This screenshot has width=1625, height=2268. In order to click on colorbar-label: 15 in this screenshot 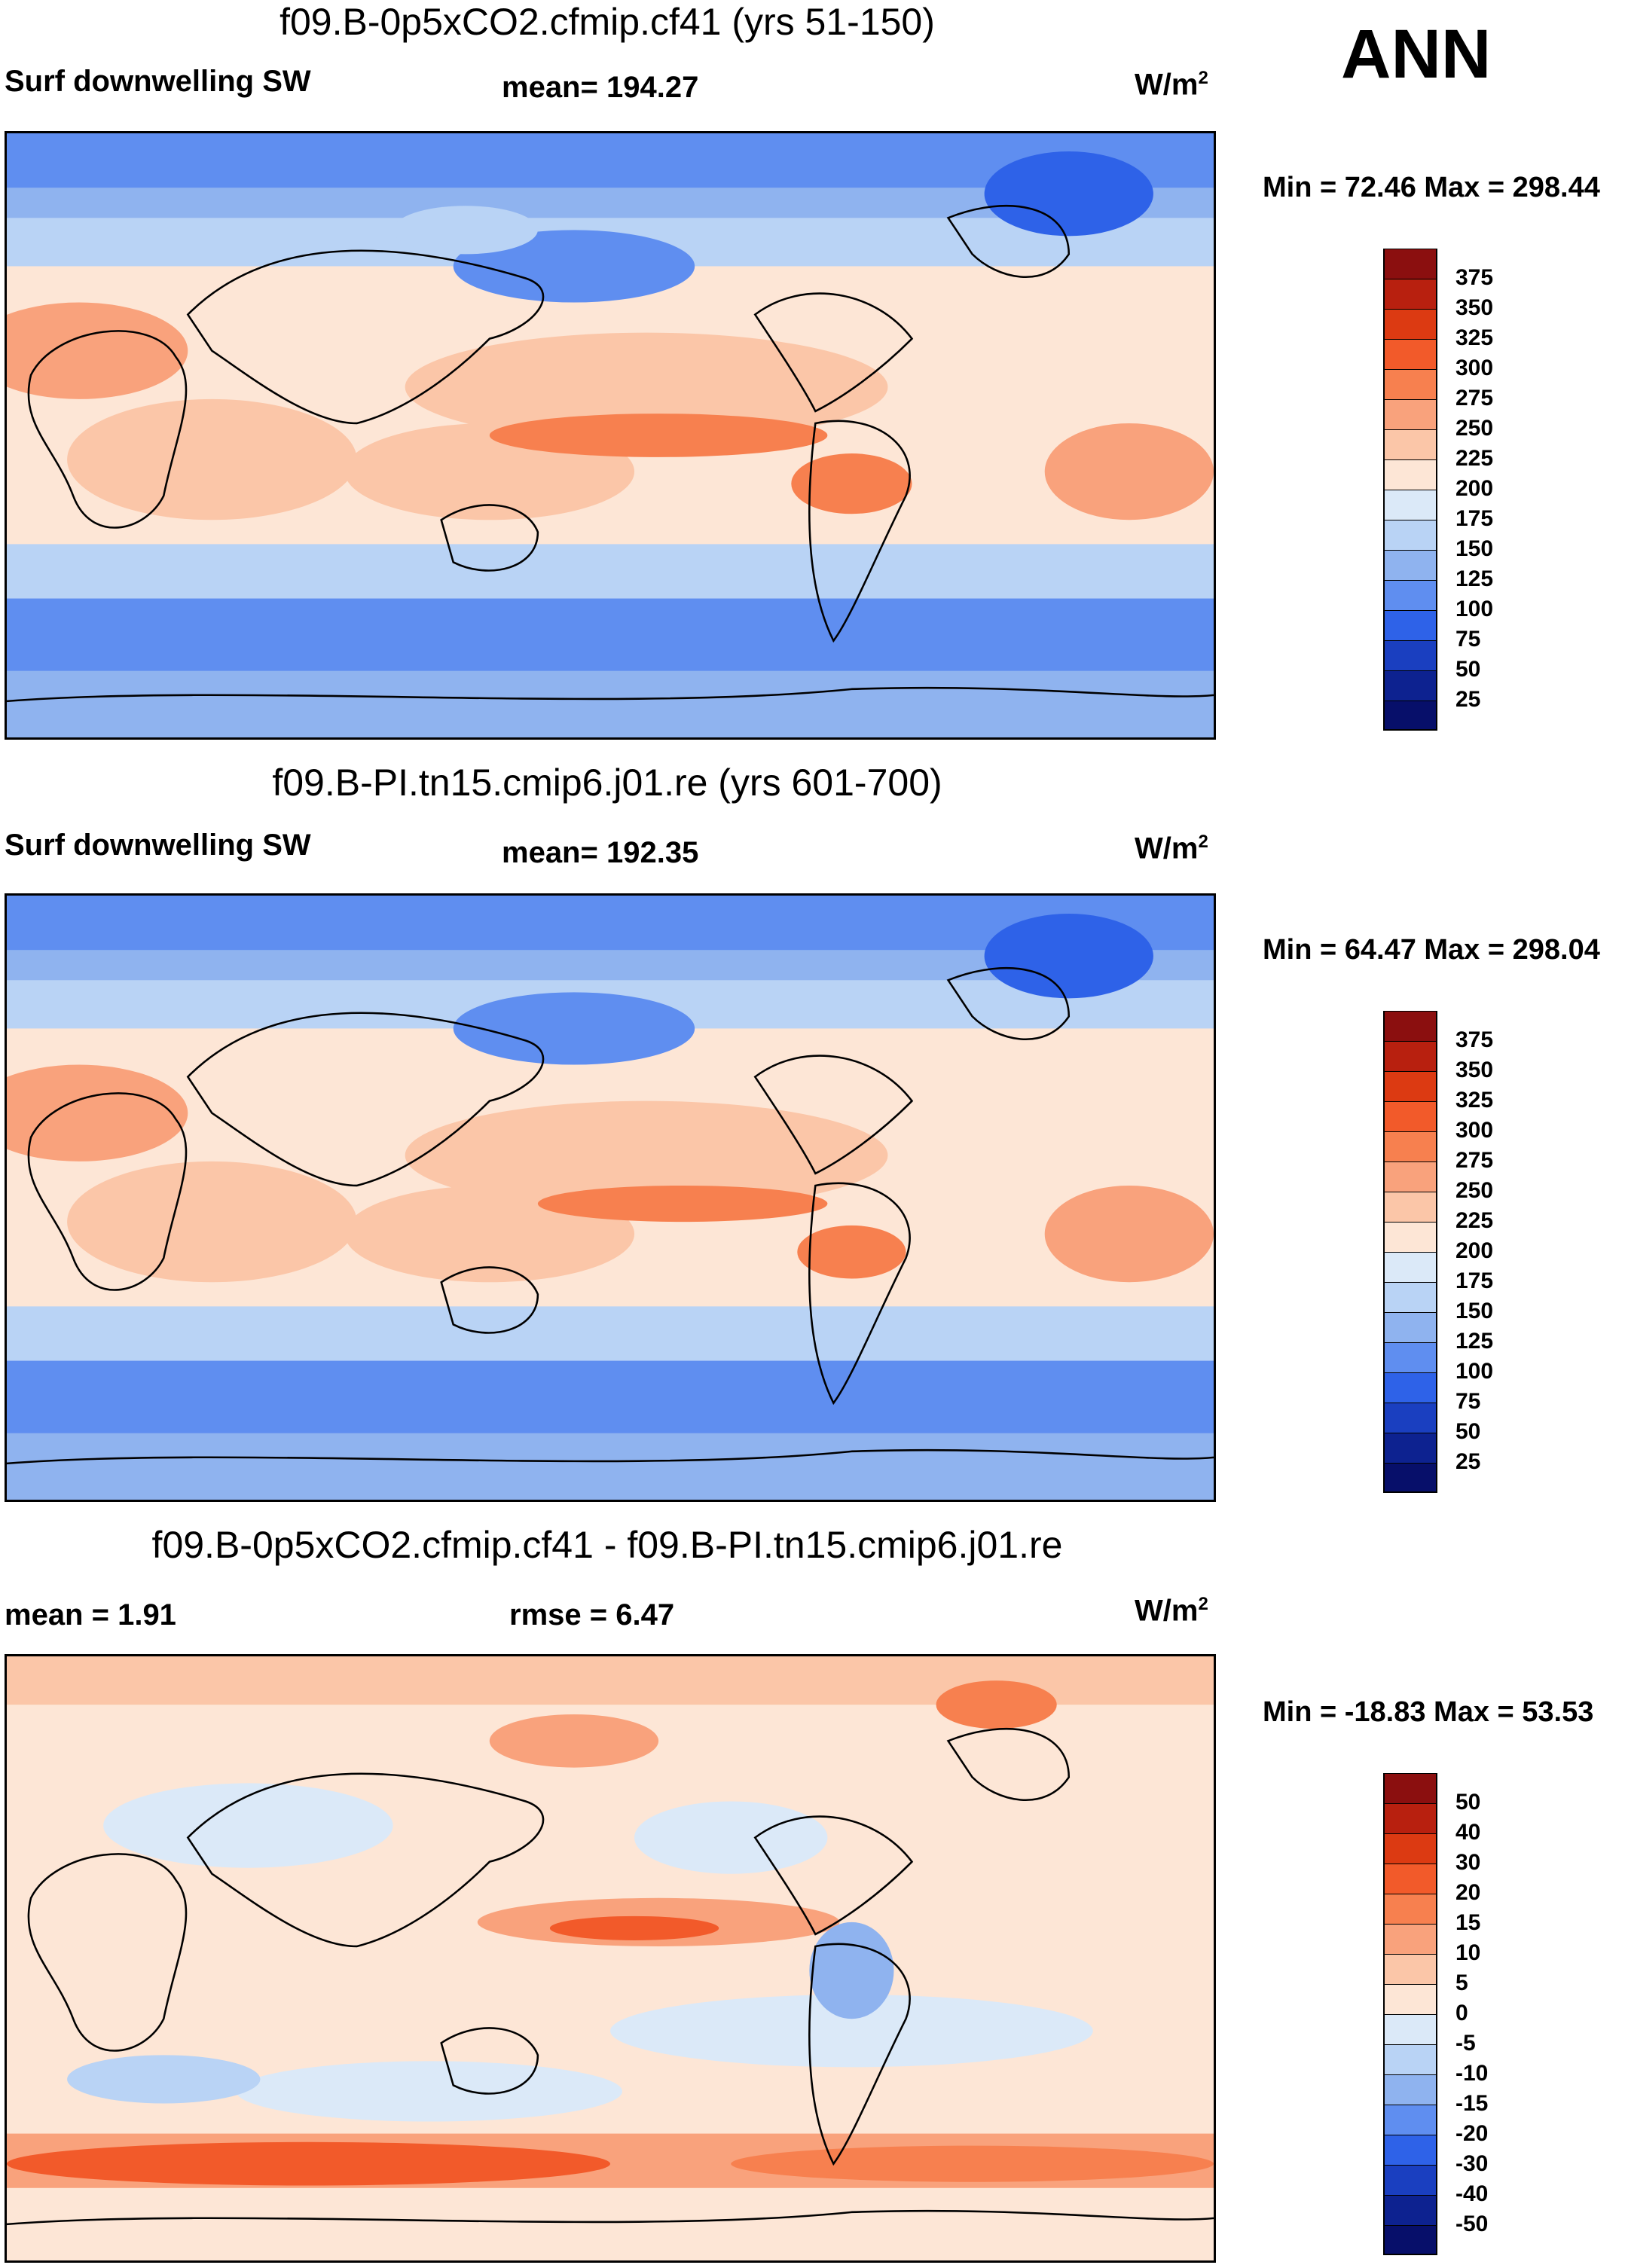, I will do `click(1468, 1923)`.